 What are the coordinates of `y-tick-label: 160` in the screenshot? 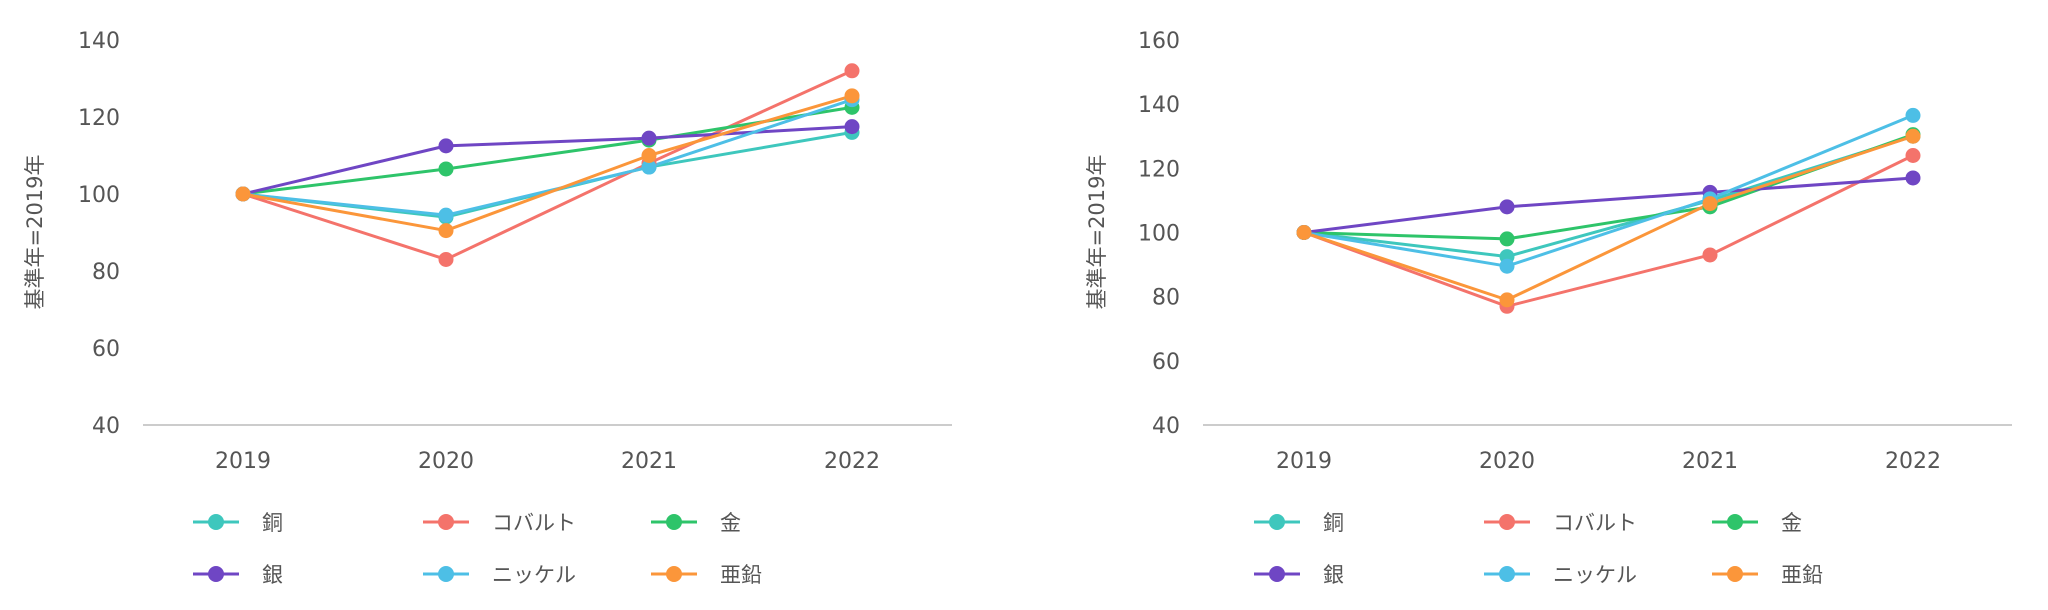 It's located at (1159, 41).